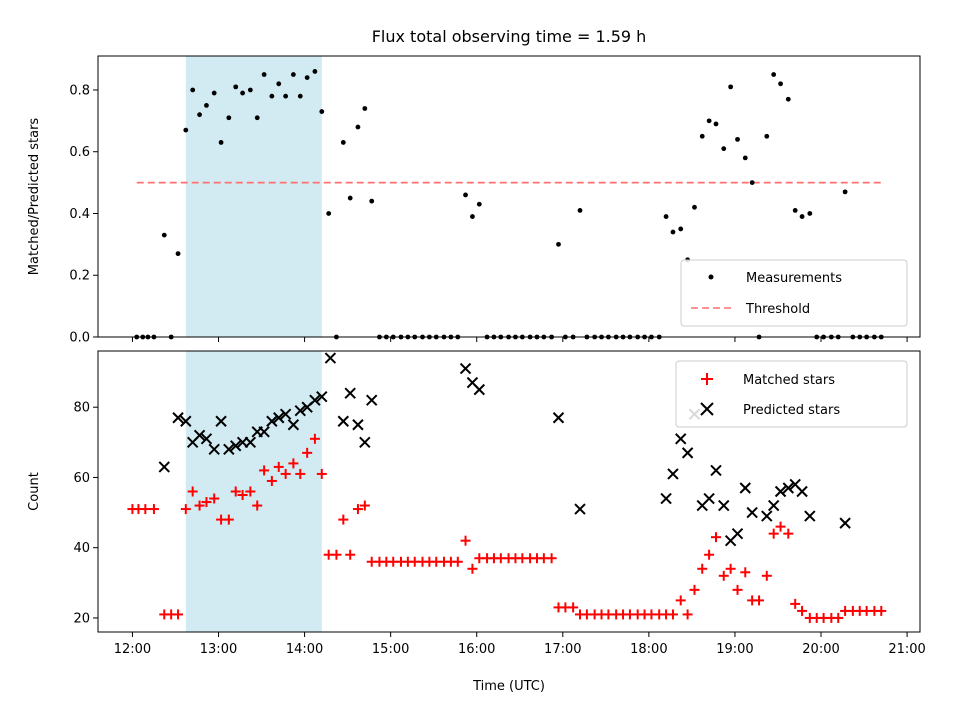 This screenshot has height=720, width=960. What do you see at coordinates (81, 618) in the screenshot?
I see `y-tick-label: 20` at bounding box center [81, 618].